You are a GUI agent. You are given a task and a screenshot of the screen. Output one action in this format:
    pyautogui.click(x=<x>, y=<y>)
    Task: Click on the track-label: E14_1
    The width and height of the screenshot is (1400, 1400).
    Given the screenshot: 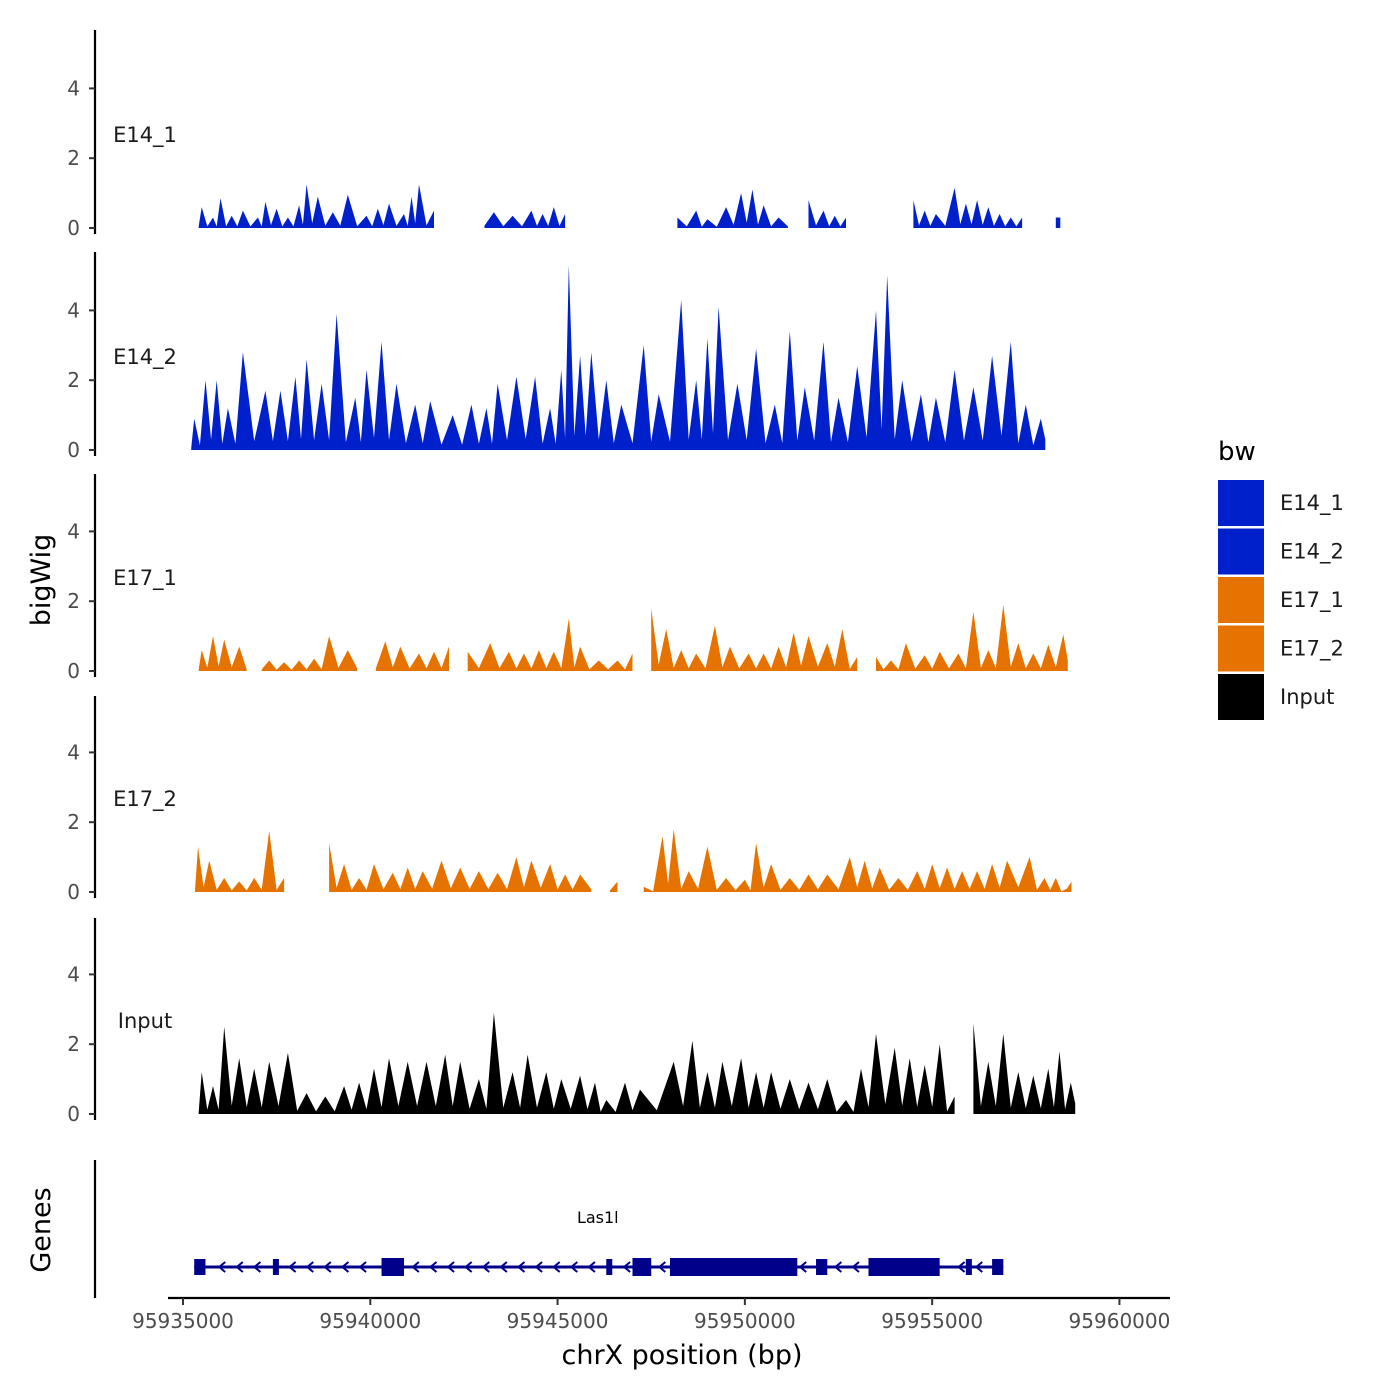 What is the action you would take?
    pyautogui.click(x=145, y=135)
    